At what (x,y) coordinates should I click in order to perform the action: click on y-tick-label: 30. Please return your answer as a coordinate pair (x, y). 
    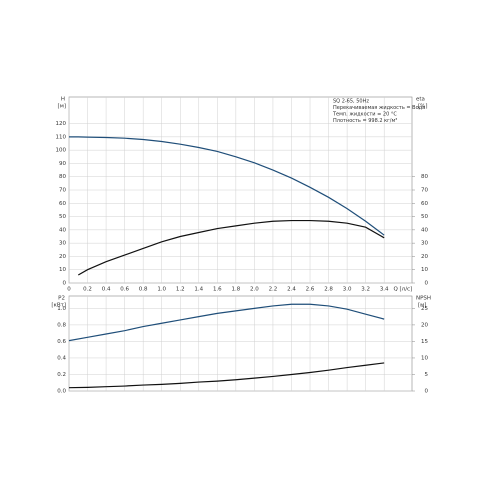
    Looking at the image, I should click on (62, 244).